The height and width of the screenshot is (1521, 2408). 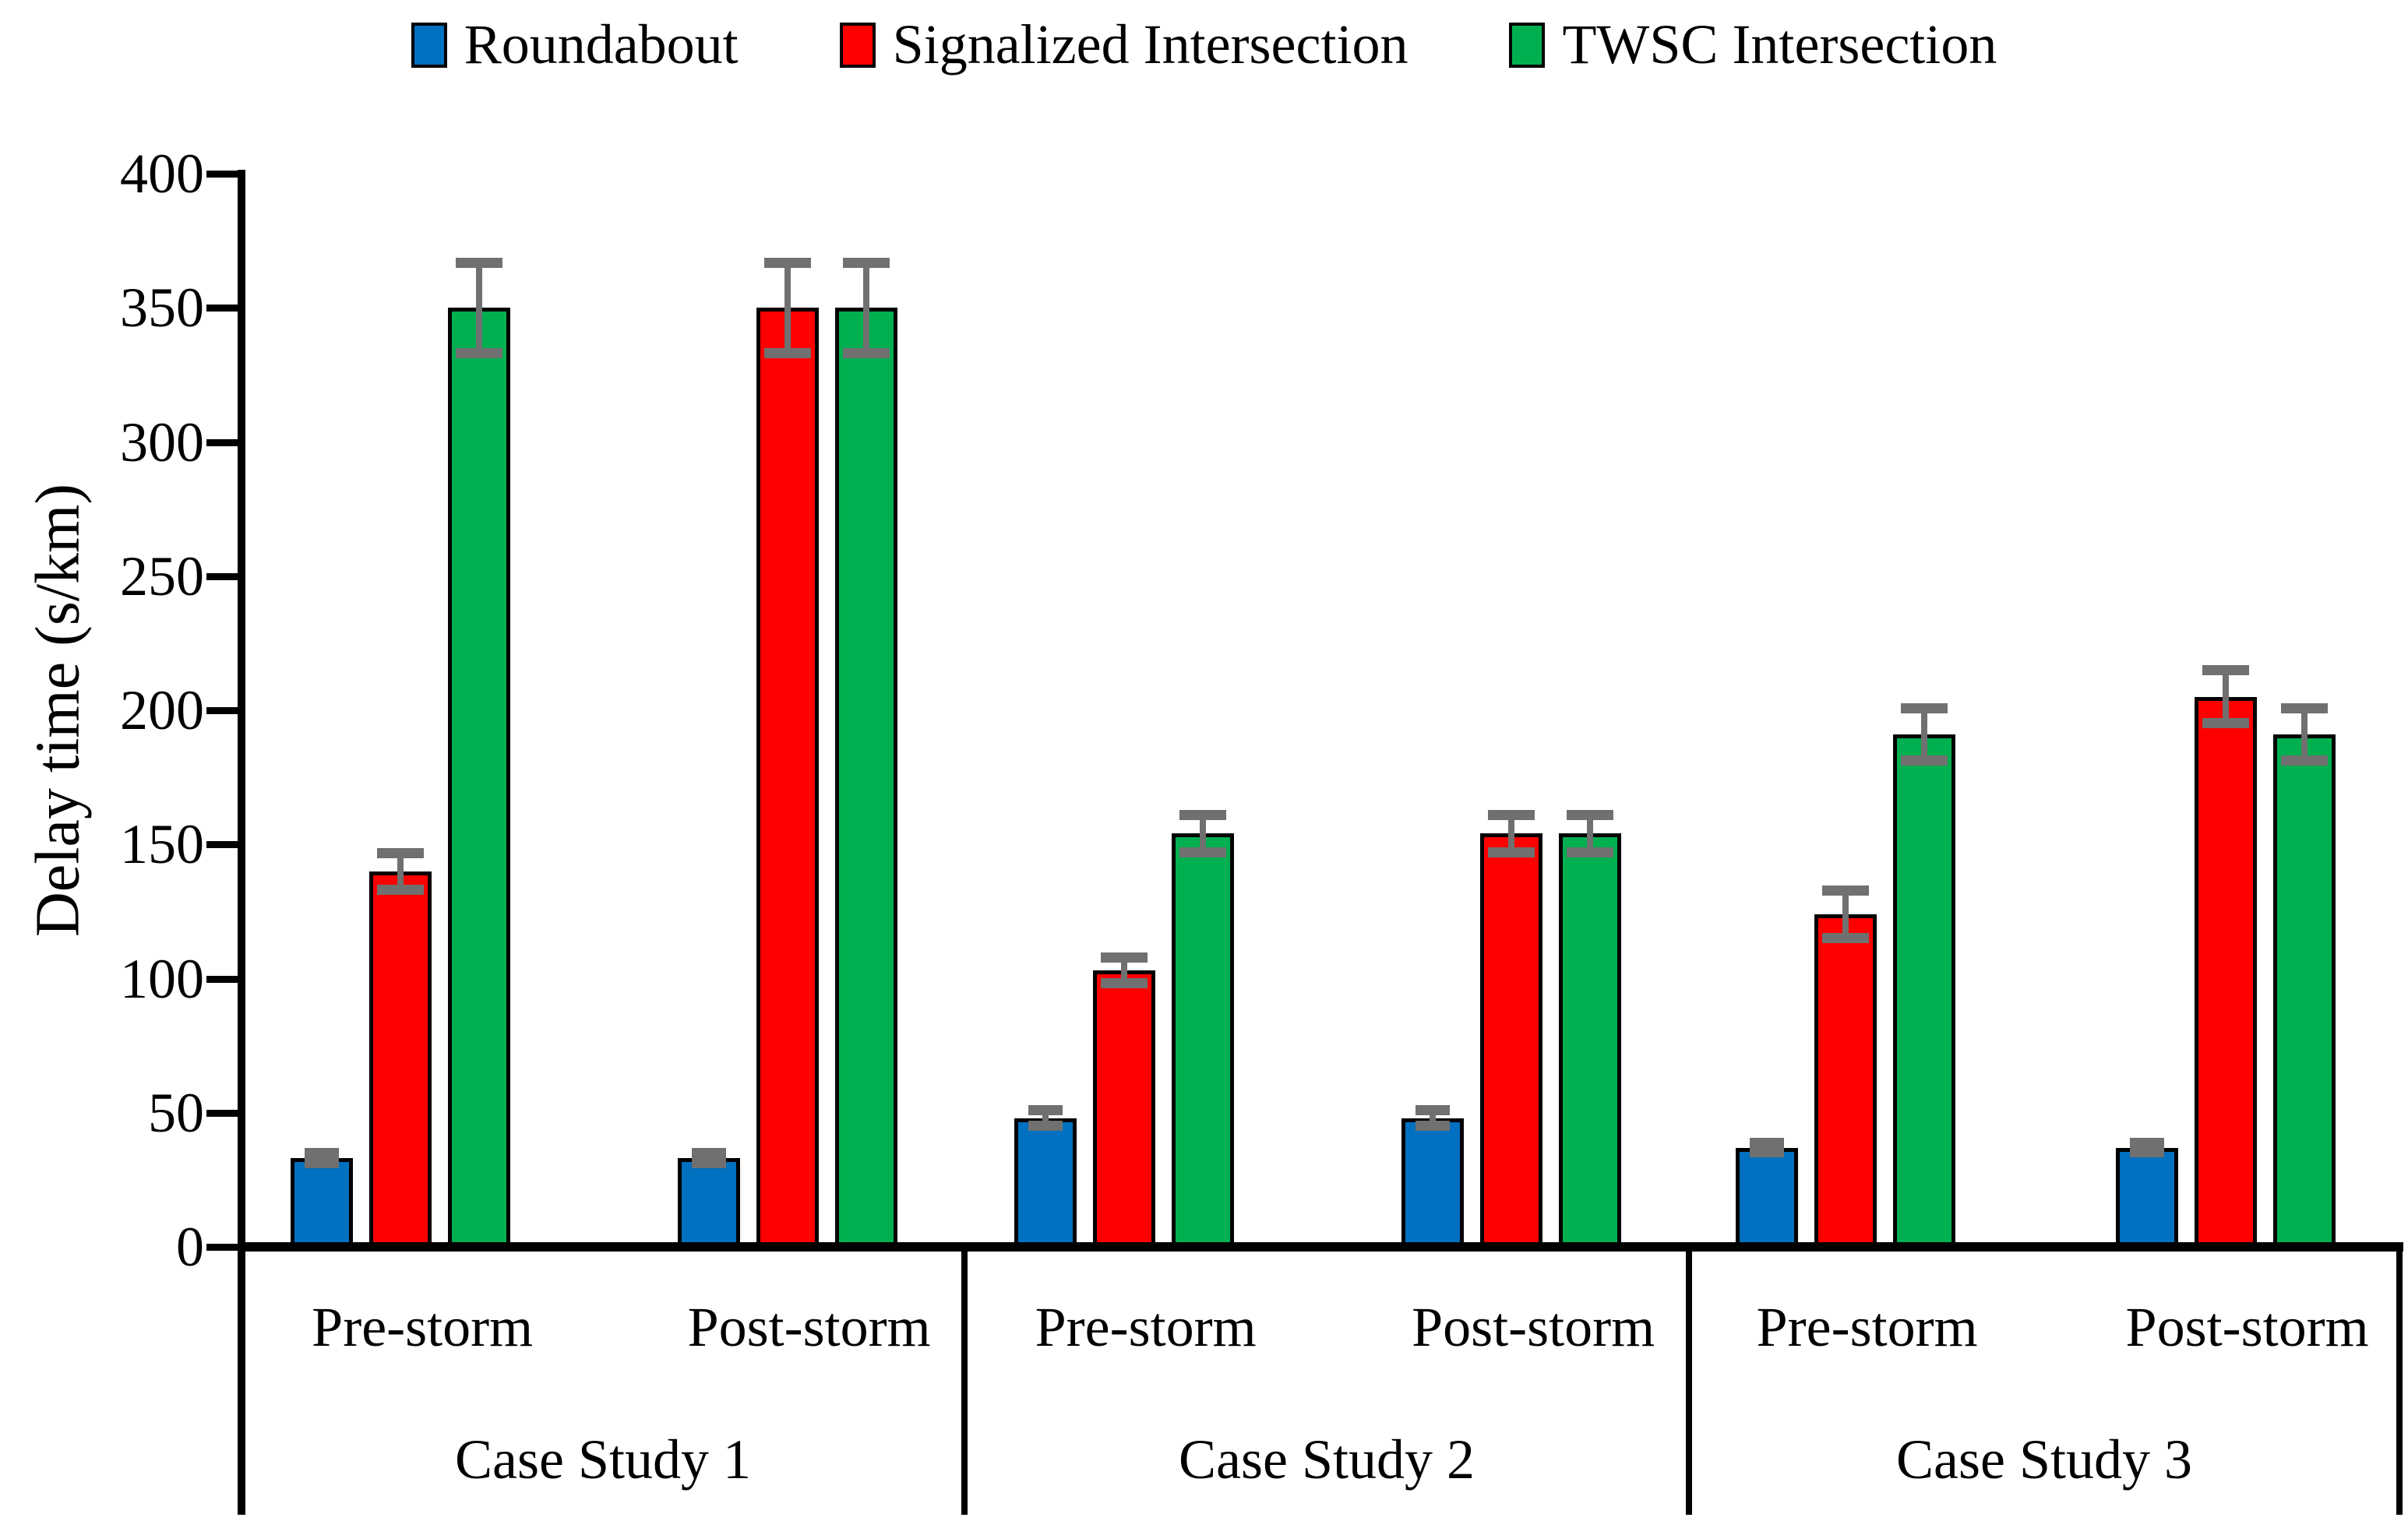 What do you see at coordinates (176, 1112) in the screenshot?
I see `y-axis-tick-label: 50` at bounding box center [176, 1112].